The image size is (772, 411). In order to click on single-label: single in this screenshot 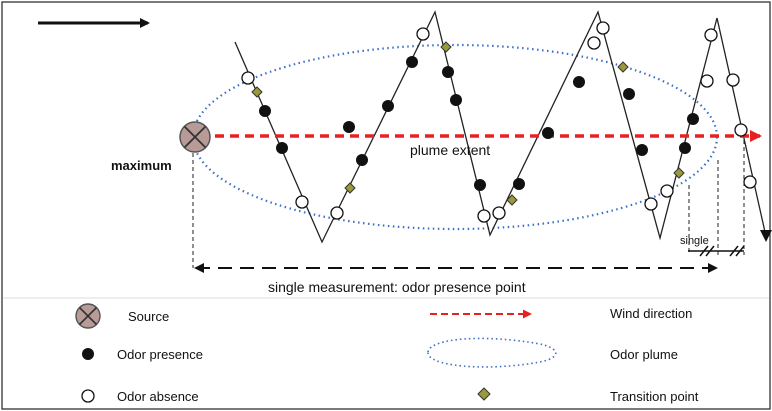, I will do `click(694, 241)`.